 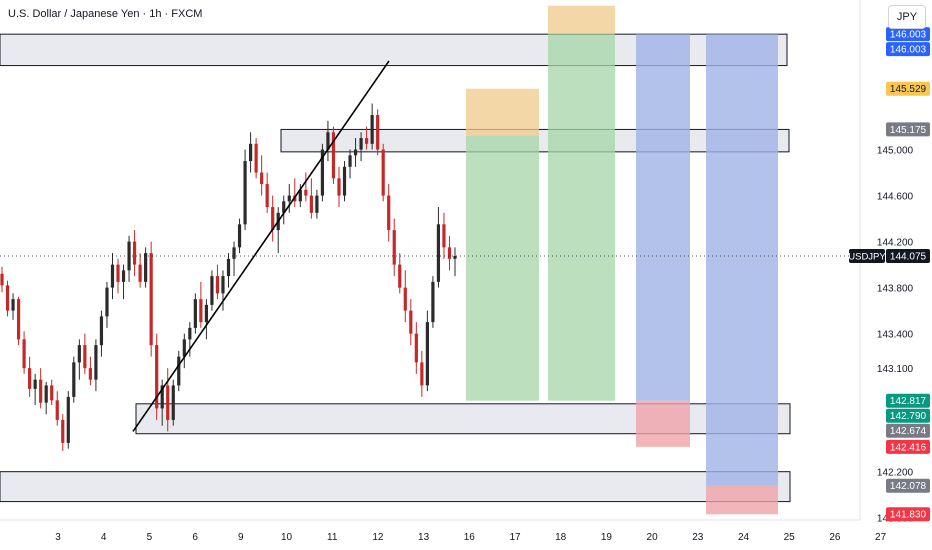 What do you see at coordinates (332, 537) in the screenshot?
I see `x-tick-label: 11` at bounding box center [332, 537].